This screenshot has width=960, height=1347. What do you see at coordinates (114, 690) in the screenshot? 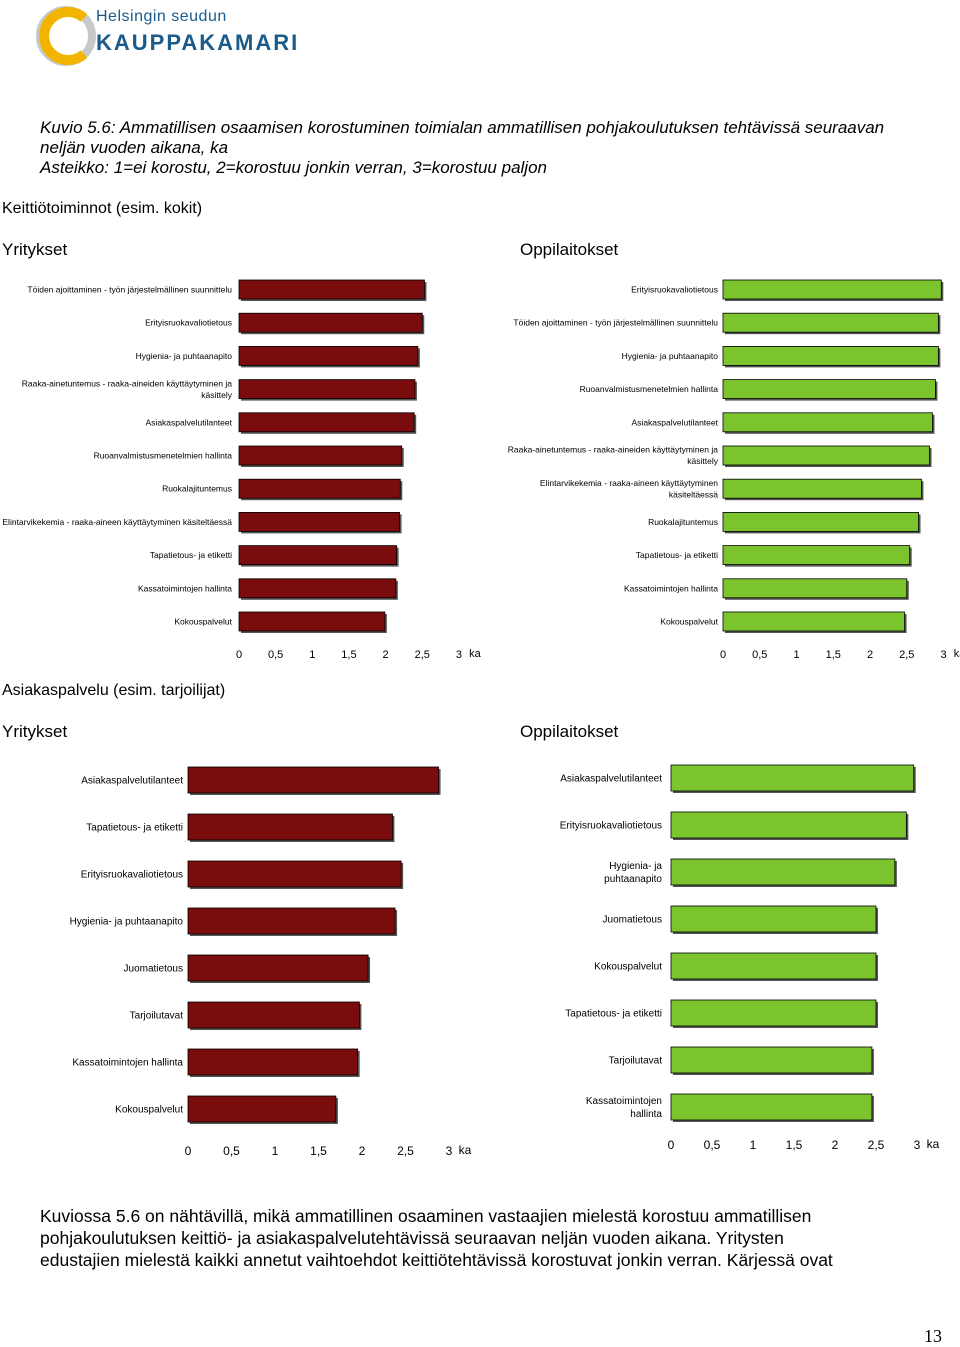
I see `section-title-service: Asiakaspalvelu (esim. tarjoilijat)` at bounding box center [114, 690].